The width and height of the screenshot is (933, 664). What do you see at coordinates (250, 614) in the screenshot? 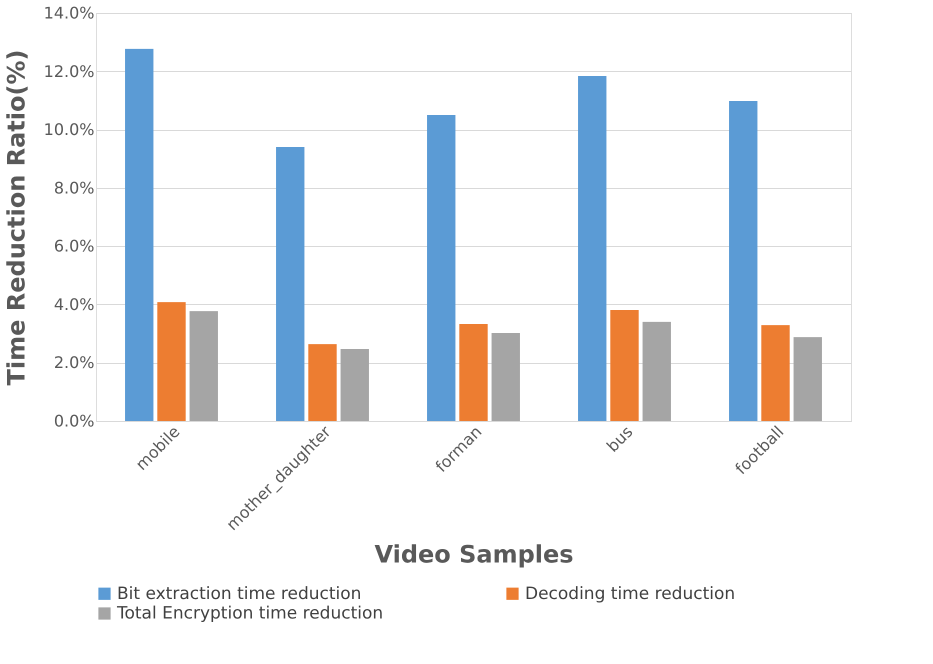
I see `legend-label: Total Encryption time reduction` at bounding box center [250, 614].